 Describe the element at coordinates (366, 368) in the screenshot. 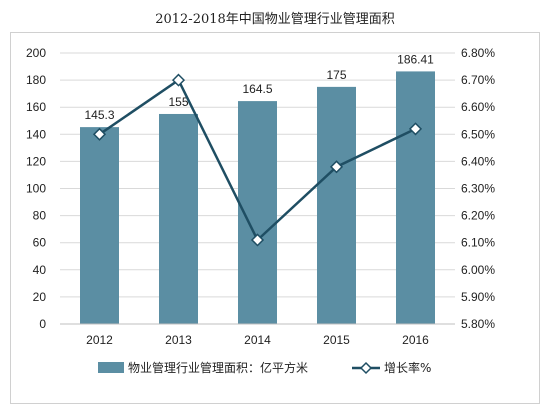

I see `legend-line-marker` at that location.